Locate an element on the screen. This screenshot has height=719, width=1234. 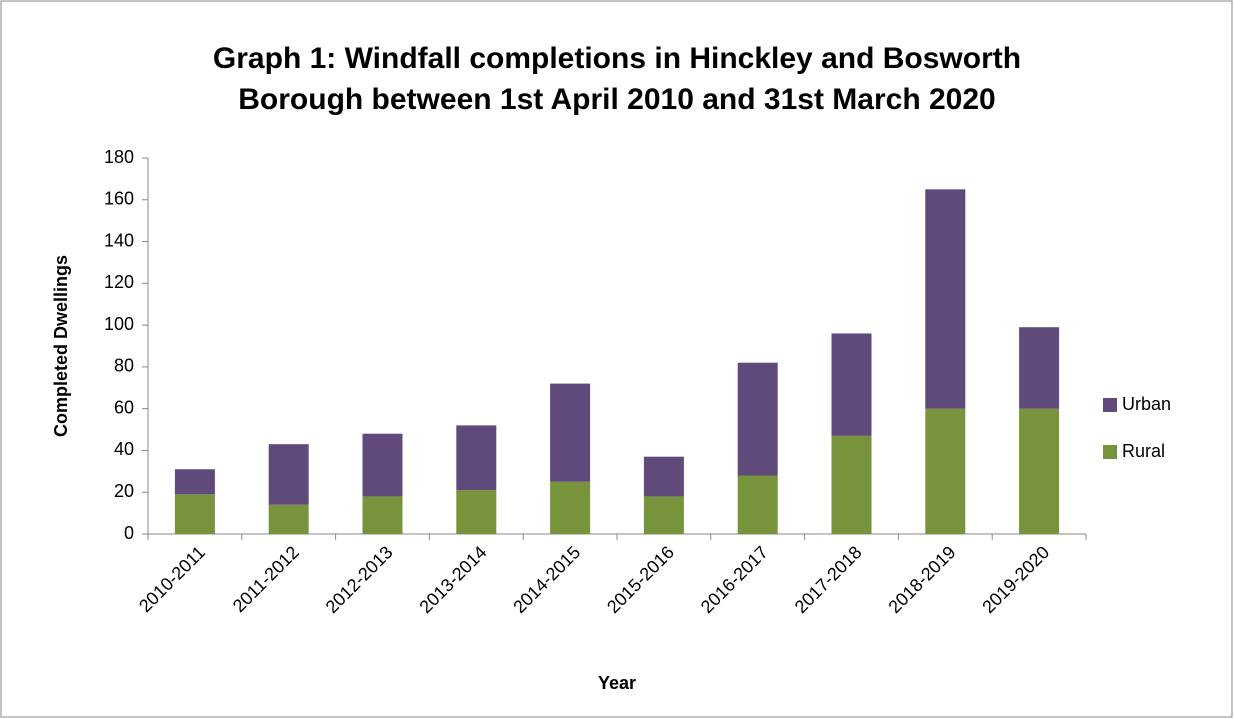
y-tick-label: 180 is located at coordinates (119, 157).